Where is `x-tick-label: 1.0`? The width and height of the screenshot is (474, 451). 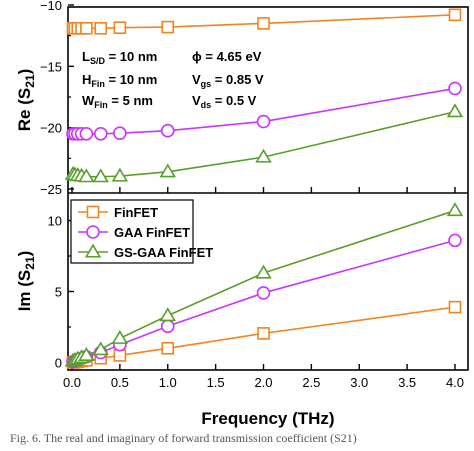 x-tick-label: 1.0 is located at coordinates (168, 382).